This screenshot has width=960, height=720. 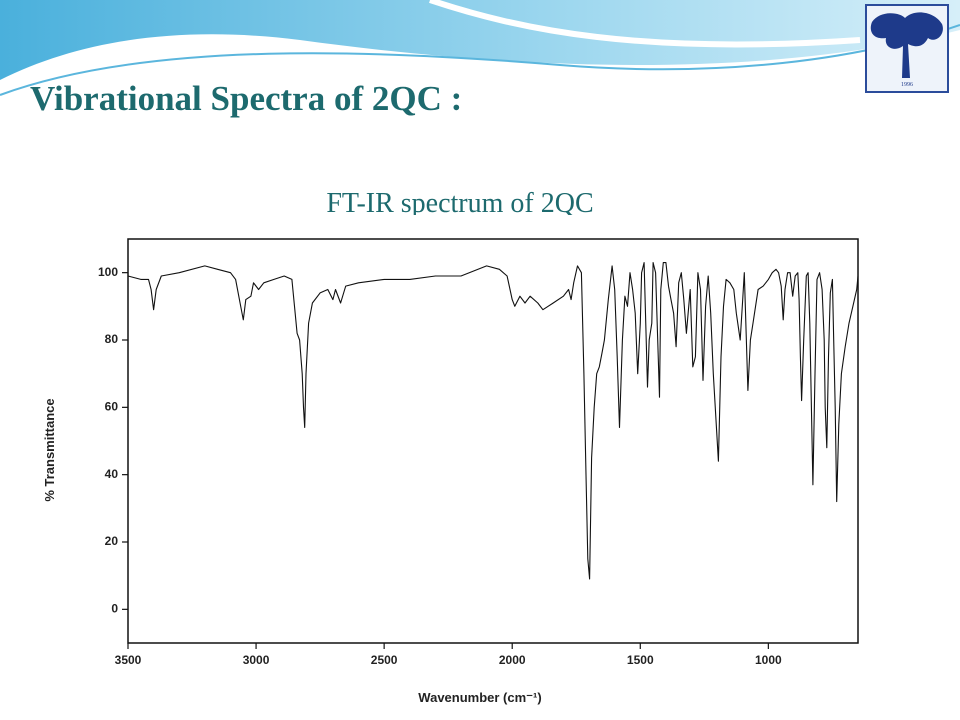 What do you see at coordinates (112, 474) in the screenshot?
I see `y-tick-label: 40` at bounding box center [112, 474].